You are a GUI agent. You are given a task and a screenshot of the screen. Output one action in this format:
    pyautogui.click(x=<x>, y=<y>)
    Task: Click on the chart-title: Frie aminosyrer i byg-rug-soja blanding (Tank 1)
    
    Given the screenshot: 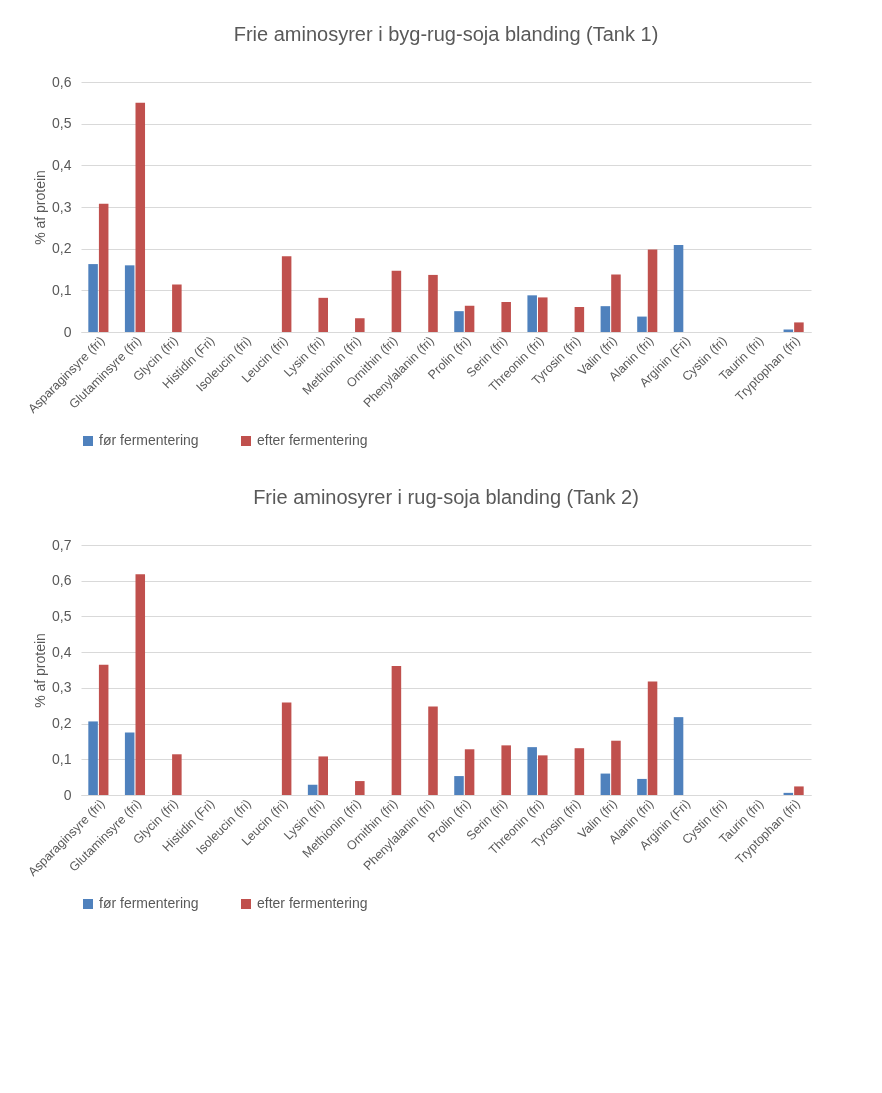 What is the action you would take?
    pyautogui.click(x=446, y=34)
    